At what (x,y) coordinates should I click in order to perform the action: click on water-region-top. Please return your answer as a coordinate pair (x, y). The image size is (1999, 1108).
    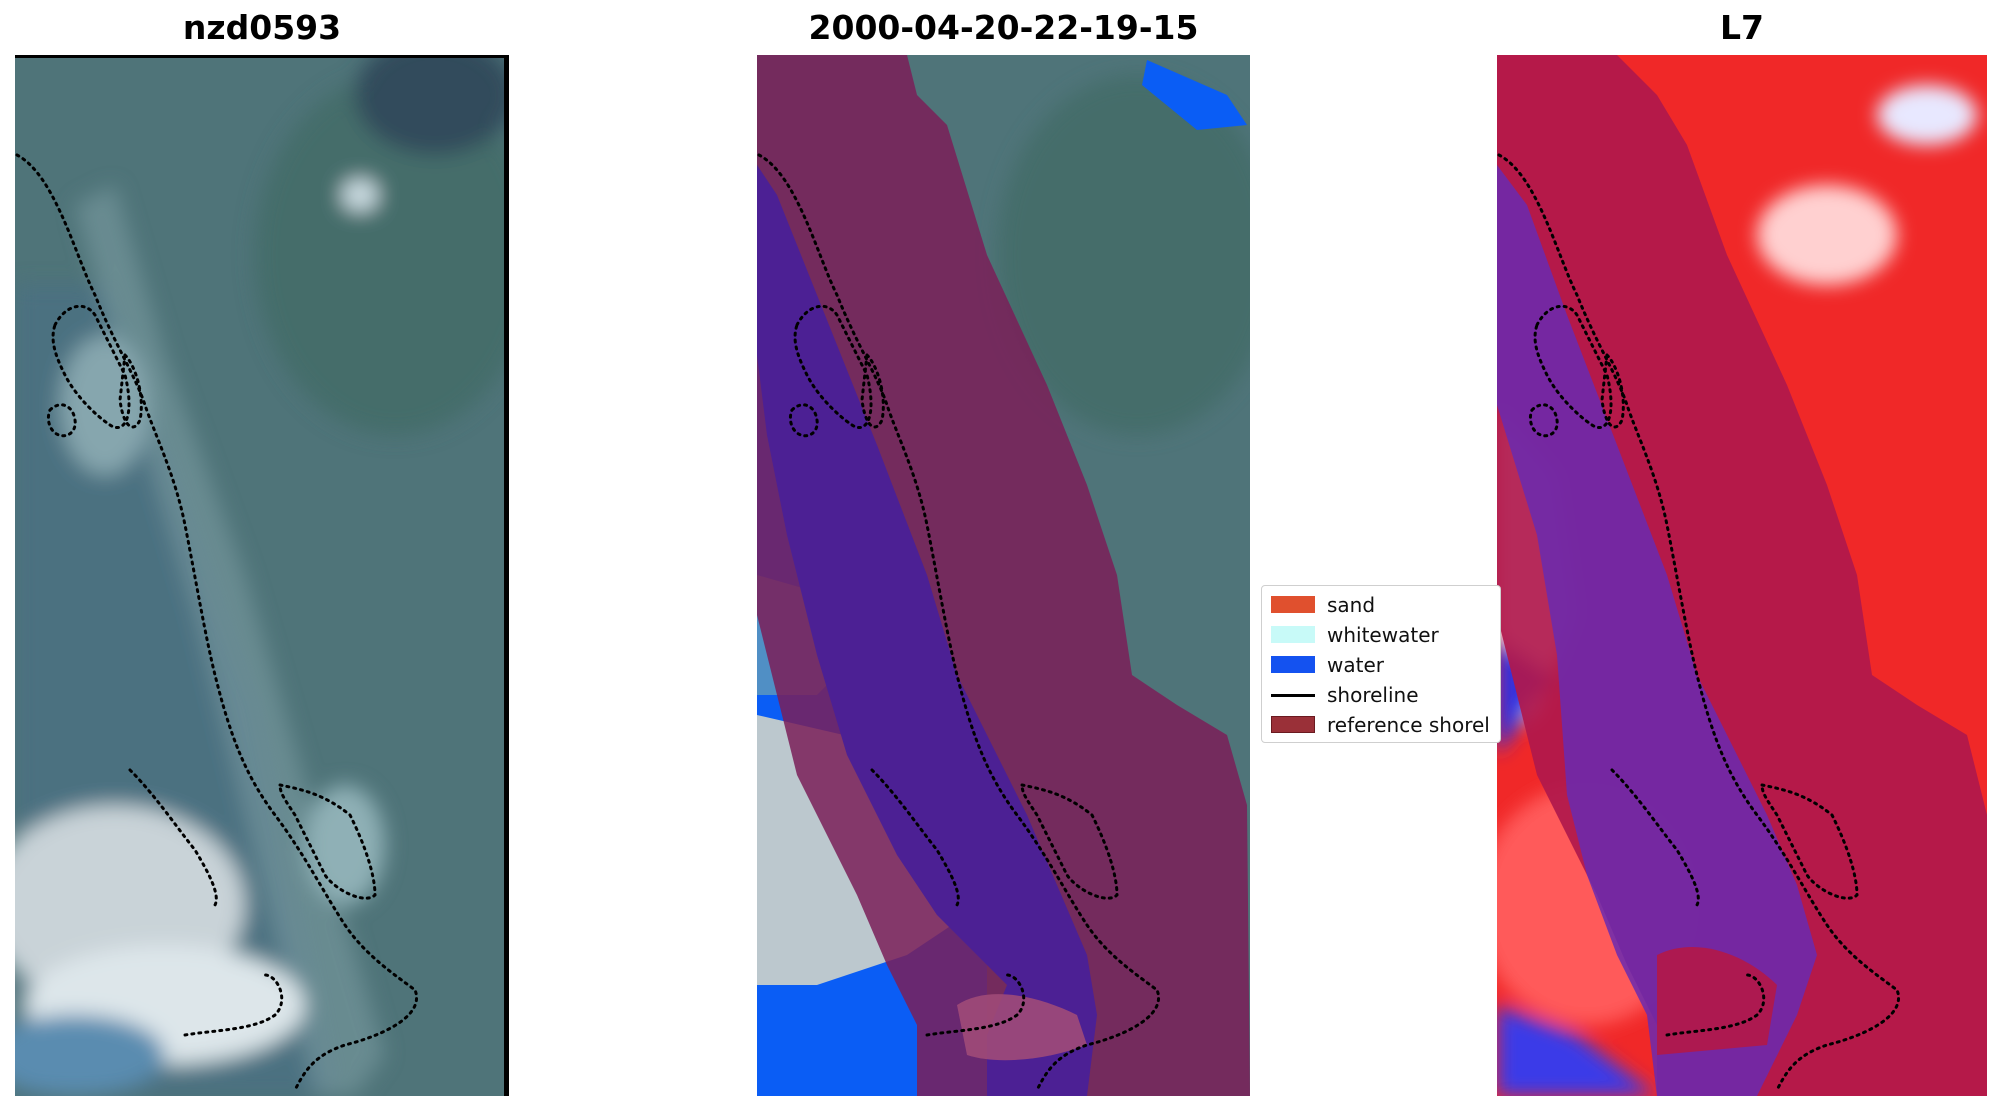
    Looking at the image, I should click on (1194, 95).